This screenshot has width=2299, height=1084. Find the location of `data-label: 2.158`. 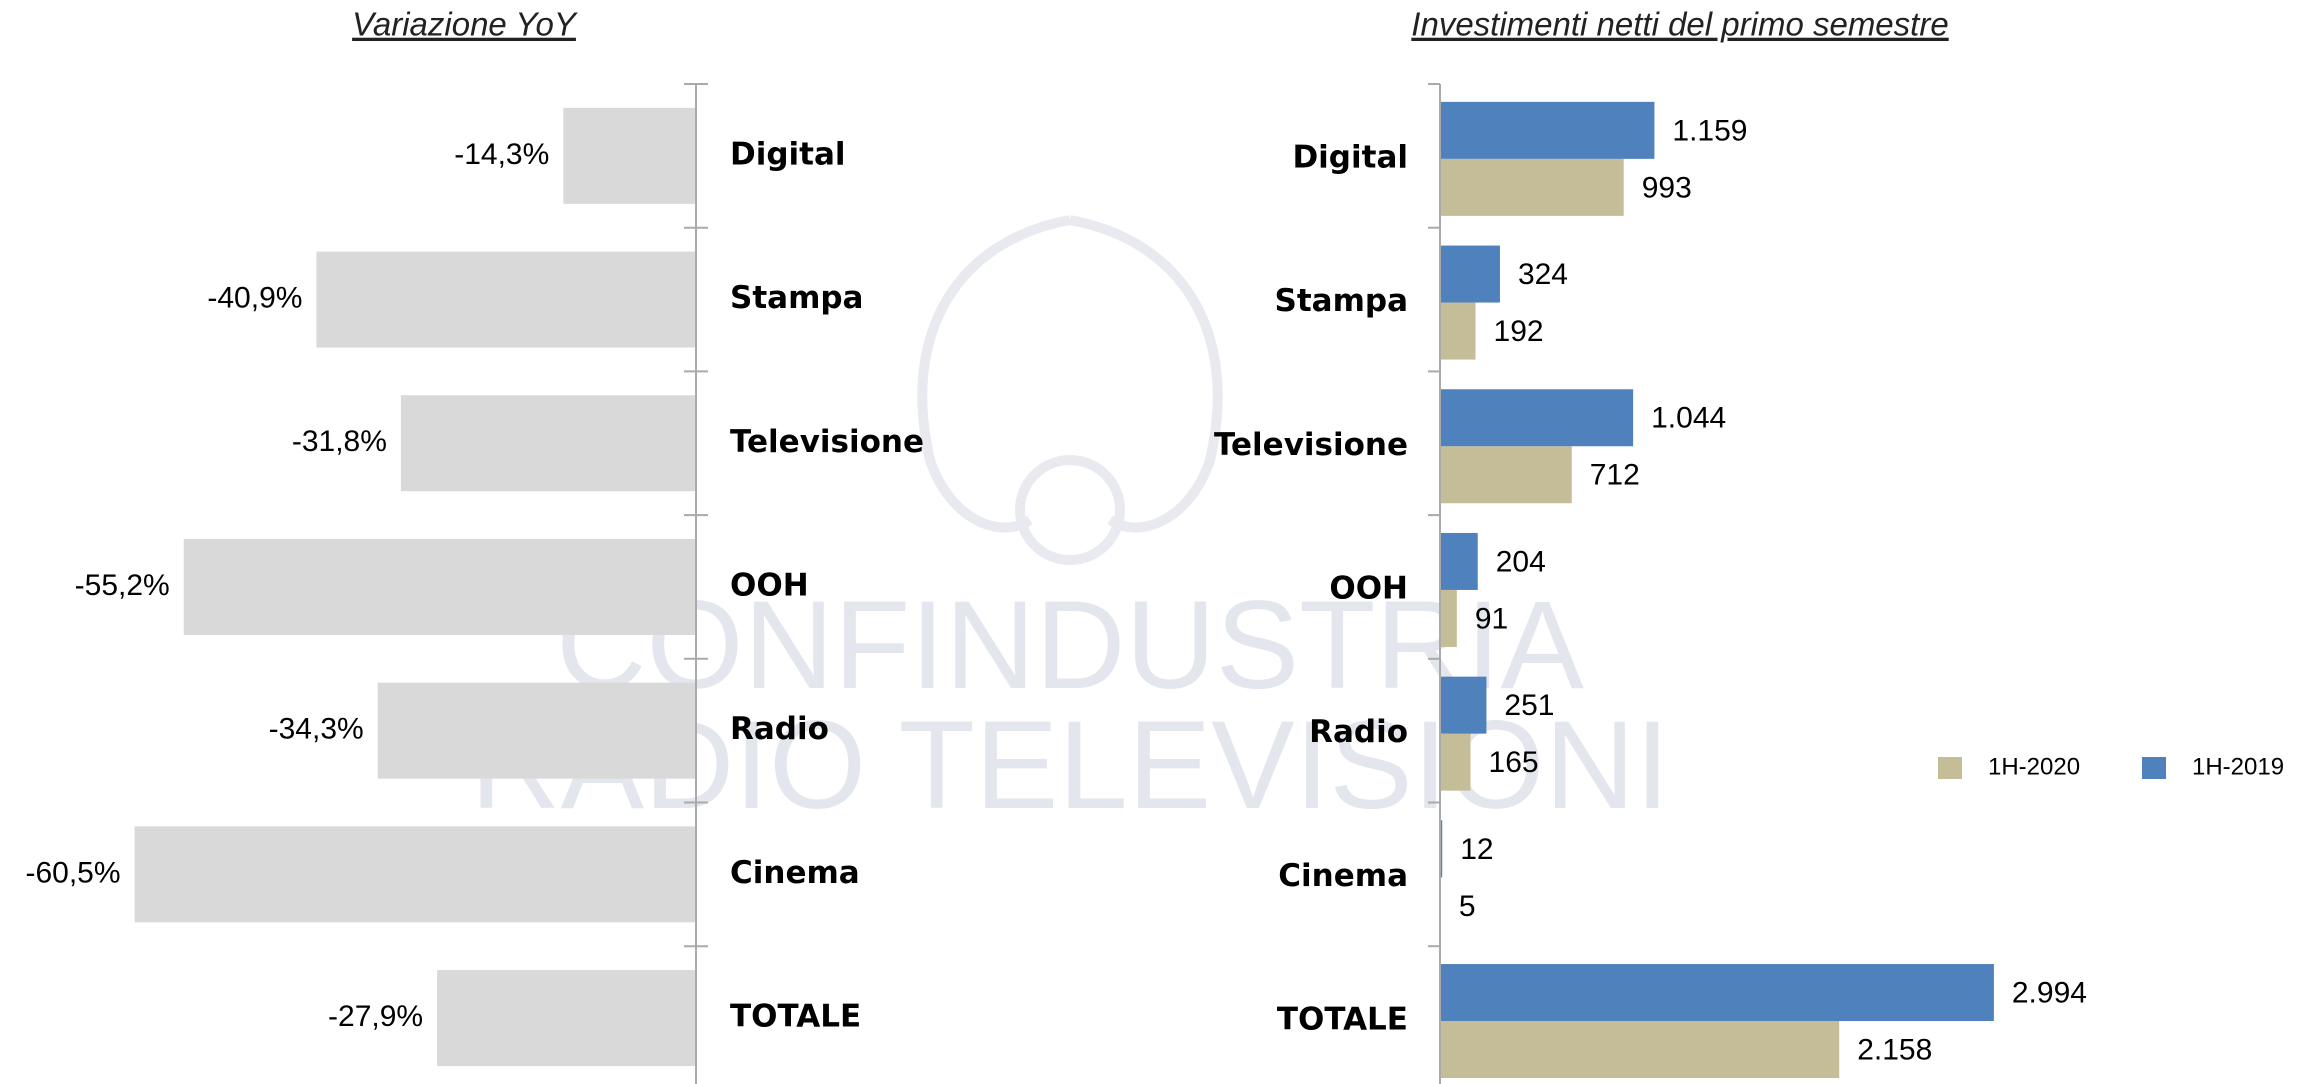

data-label: 2.158 is located at coordinates (1894, 1049).